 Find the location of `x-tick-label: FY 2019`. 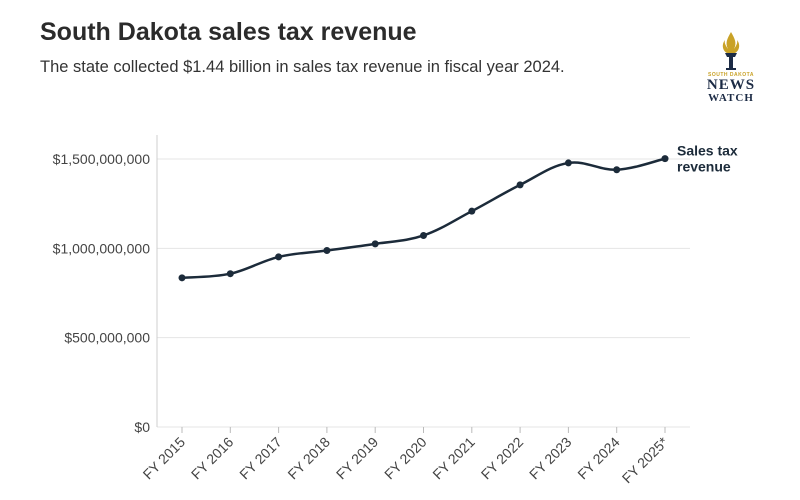

x-tick-label: FY 2019 is located at coordinates (357, 458).